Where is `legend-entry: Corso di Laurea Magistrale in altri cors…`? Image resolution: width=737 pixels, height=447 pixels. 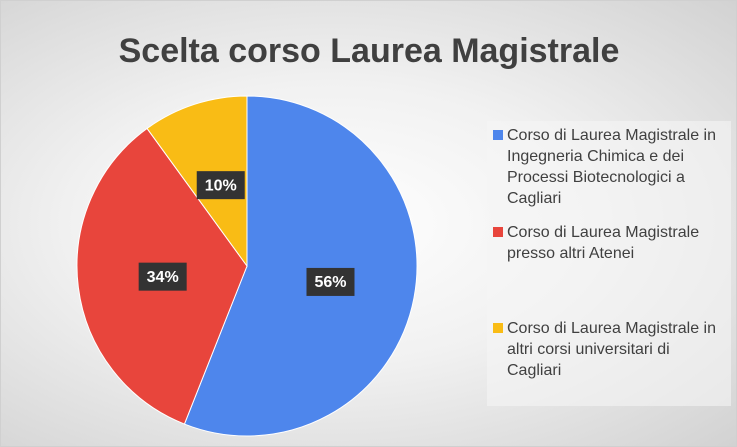 legend-entry: Corso di Laurea Magistrale in altri cors… is located at coordinates (610, 349).